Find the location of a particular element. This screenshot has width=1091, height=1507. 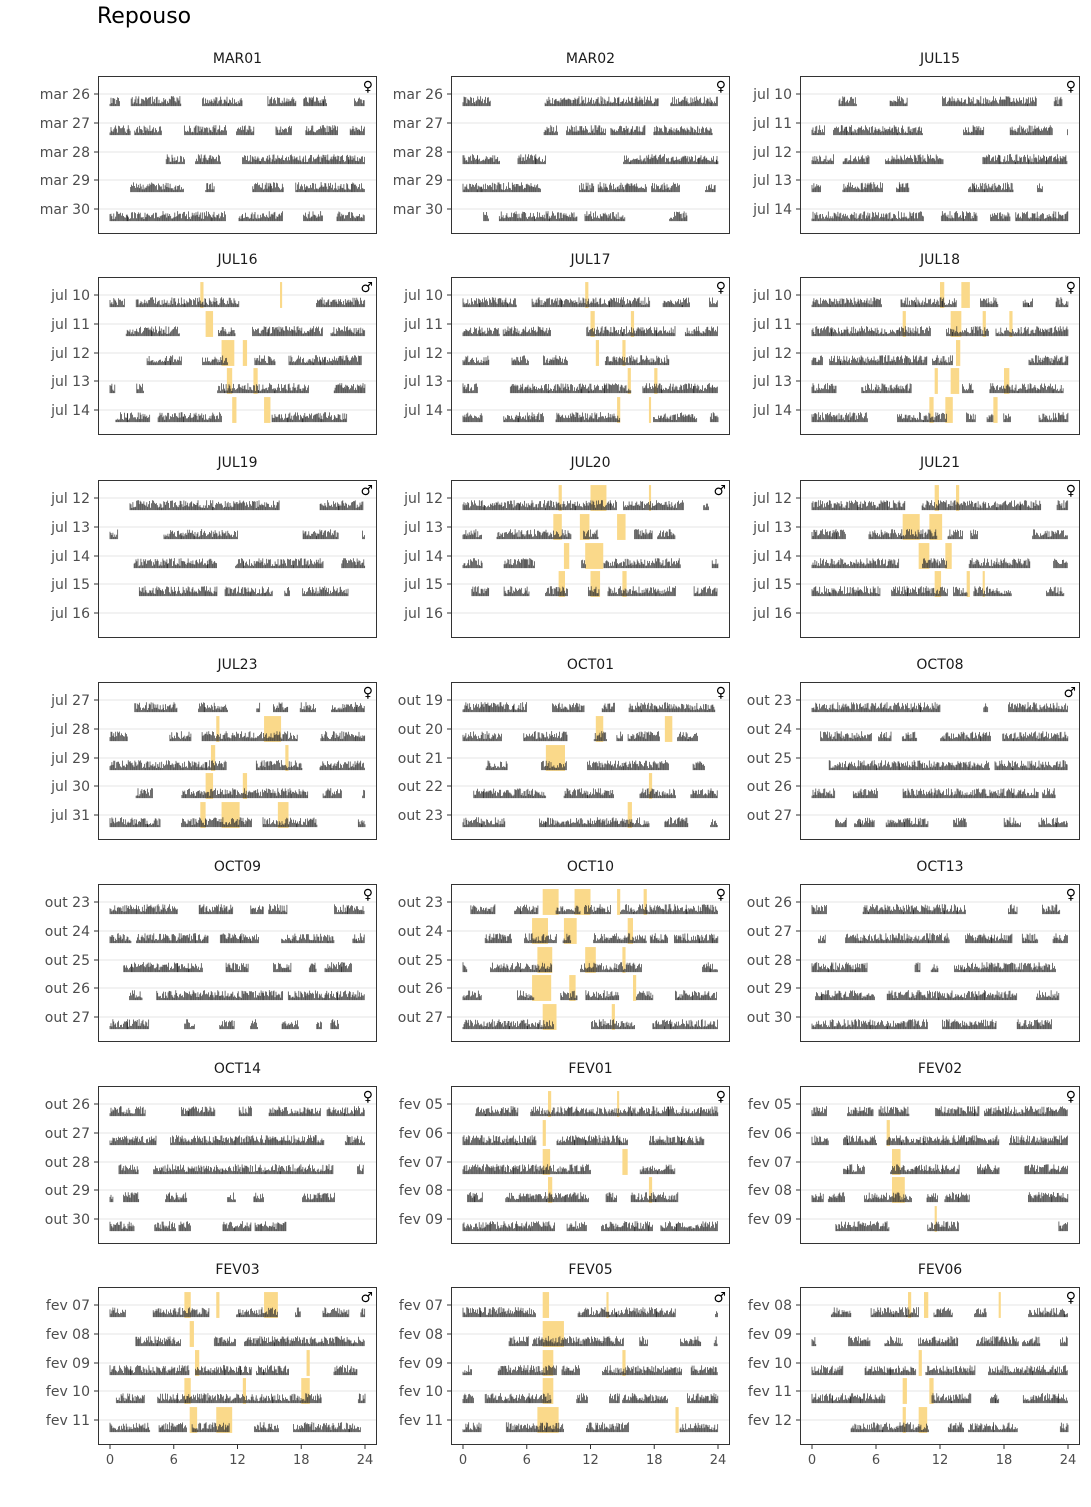

y-tick-label: mar 29 is located at coordinates (65, 181).